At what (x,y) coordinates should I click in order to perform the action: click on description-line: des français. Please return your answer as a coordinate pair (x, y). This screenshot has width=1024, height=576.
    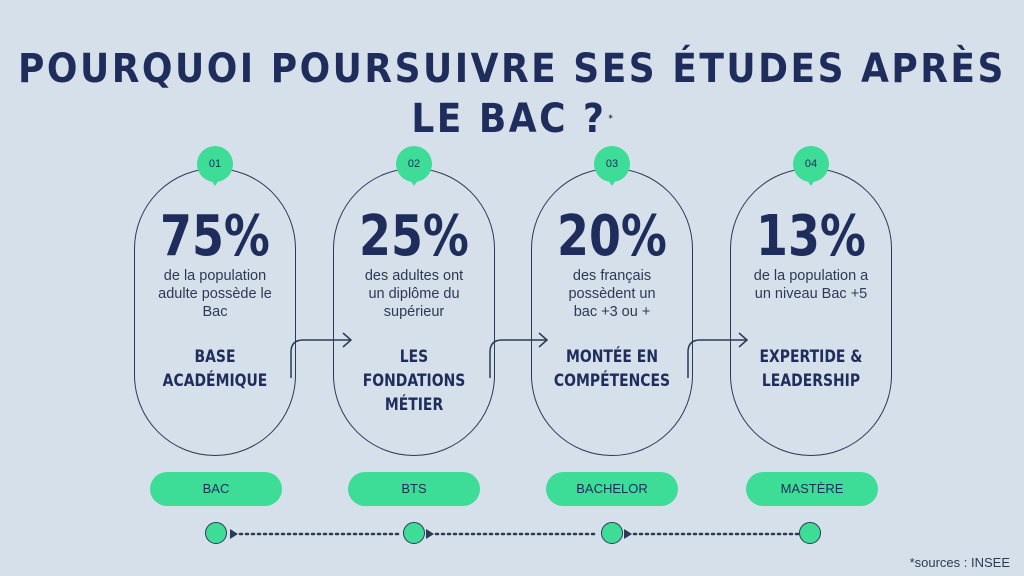
    Looking at the image, I should click on (612, 276).